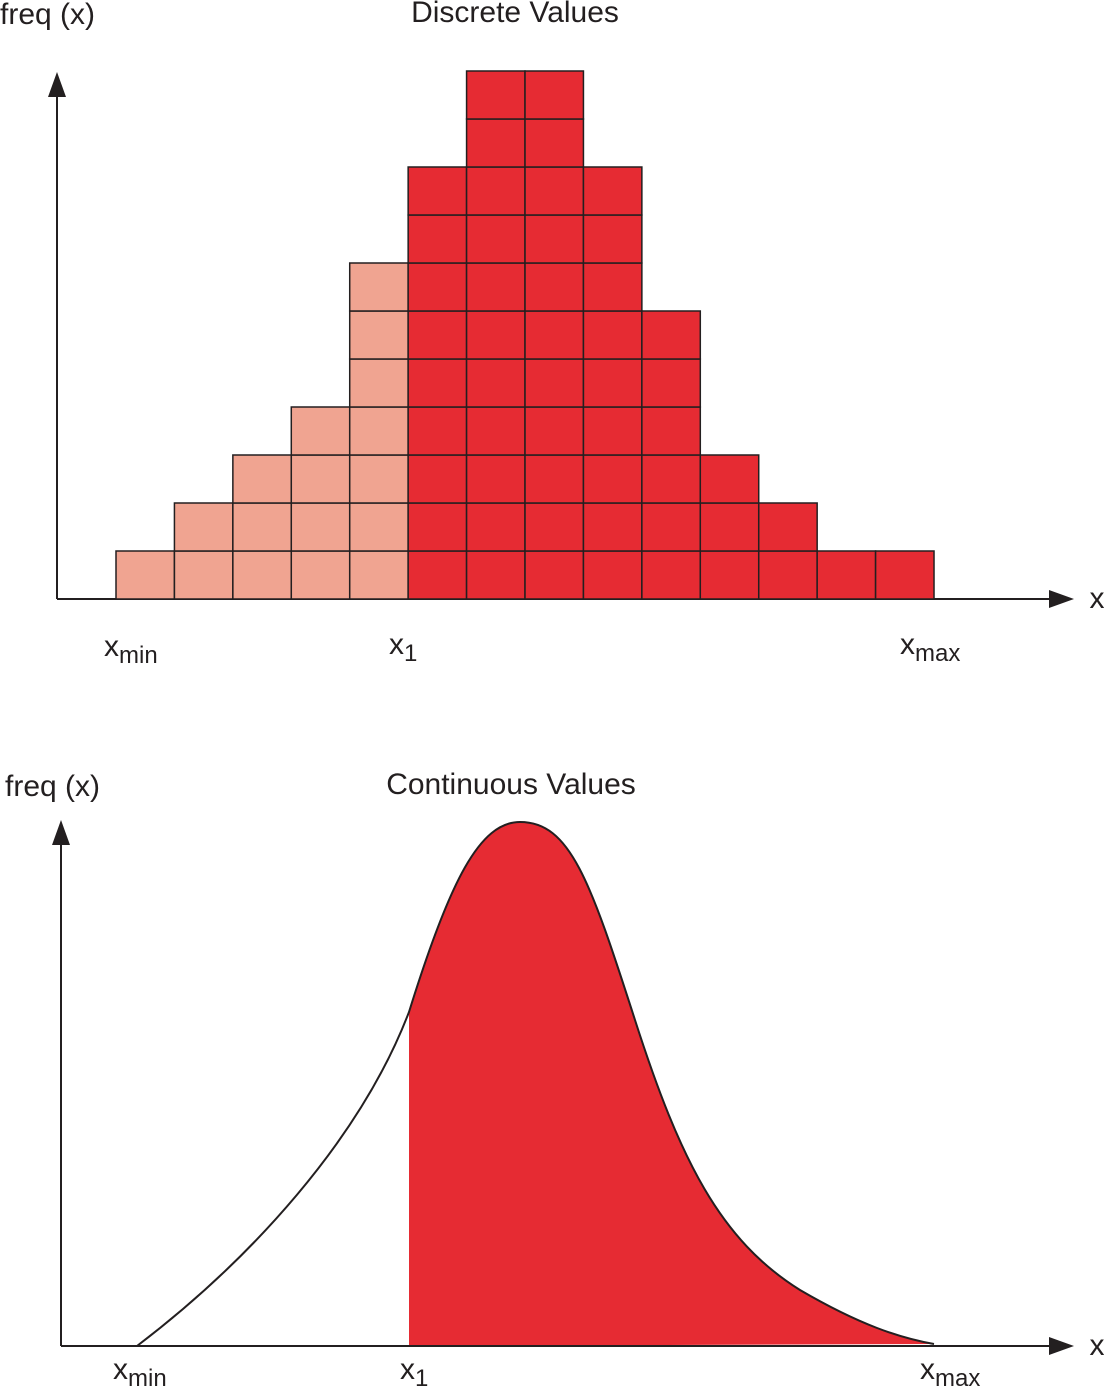 Image resolution: width=1104 pixels, height=1387 pixels. Describe the element at coordinates (1097, 598) in the screenshot. I see `x-label: x` at that location.